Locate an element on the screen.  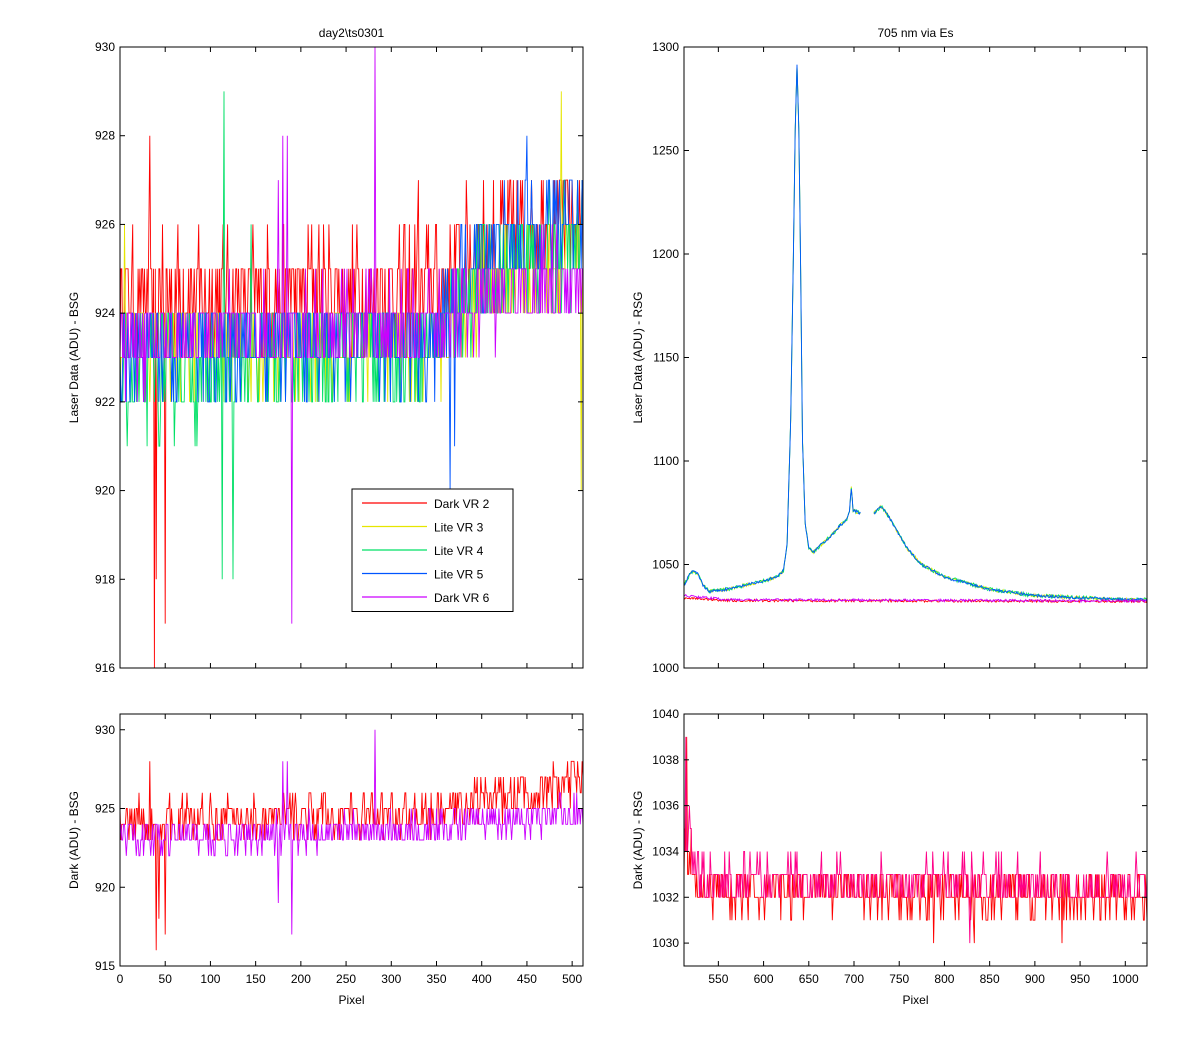
y-tick-label: 918 is located at coordinates (105, 579).